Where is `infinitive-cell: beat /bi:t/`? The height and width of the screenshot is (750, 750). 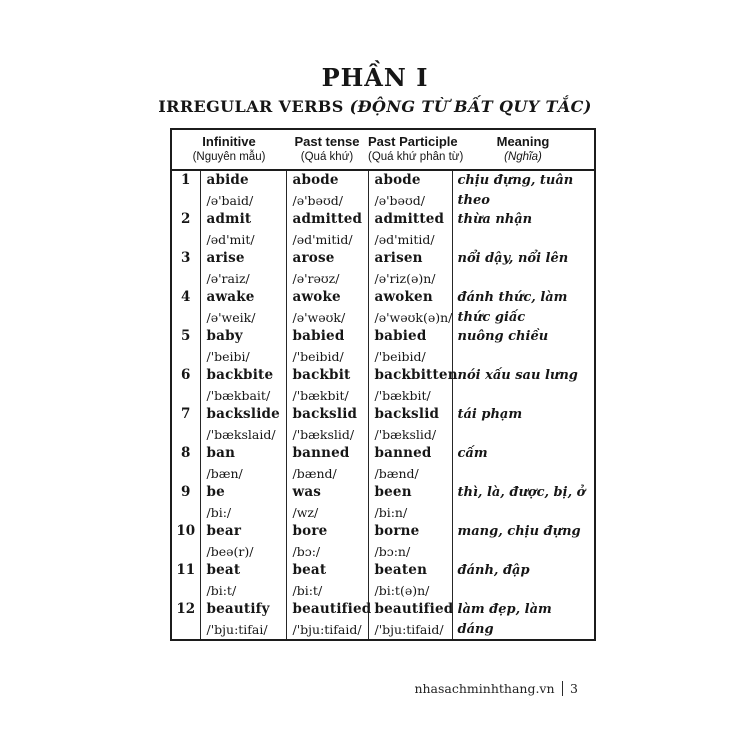
infinitive-cell: beat /bi:t/ is located at coordinates (242, 580).